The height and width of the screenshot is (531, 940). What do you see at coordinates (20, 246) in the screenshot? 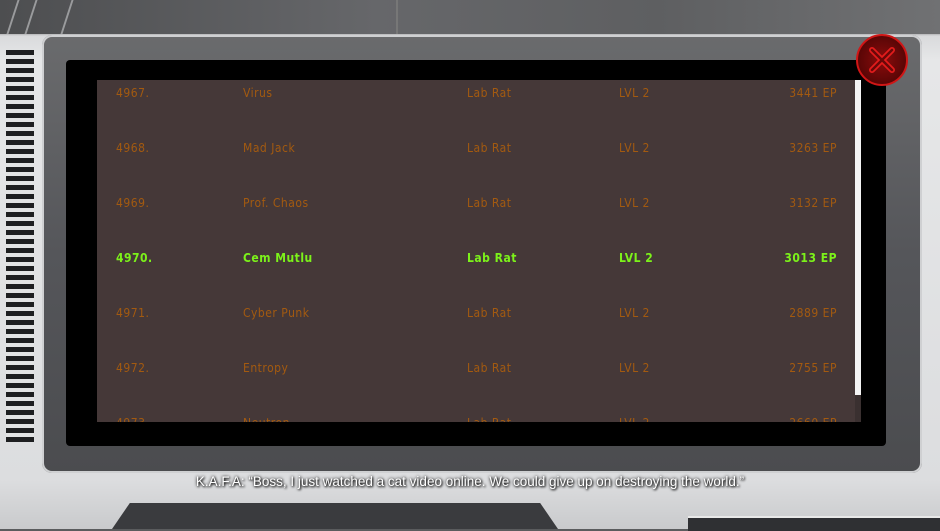
I see `wall-vent` at bounding box center [20, 246].